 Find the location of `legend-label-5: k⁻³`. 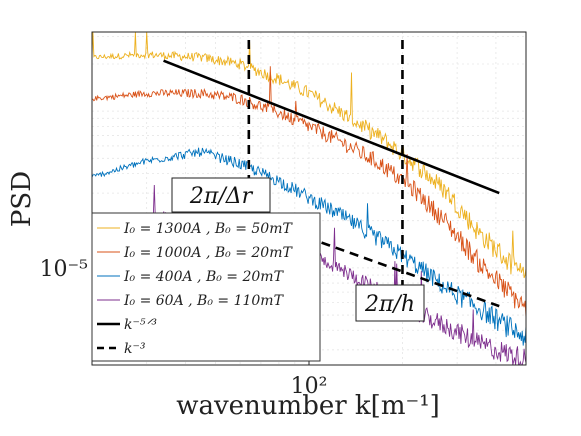

legend-label-5: k⁻³ is located at coordinates (135, 349).